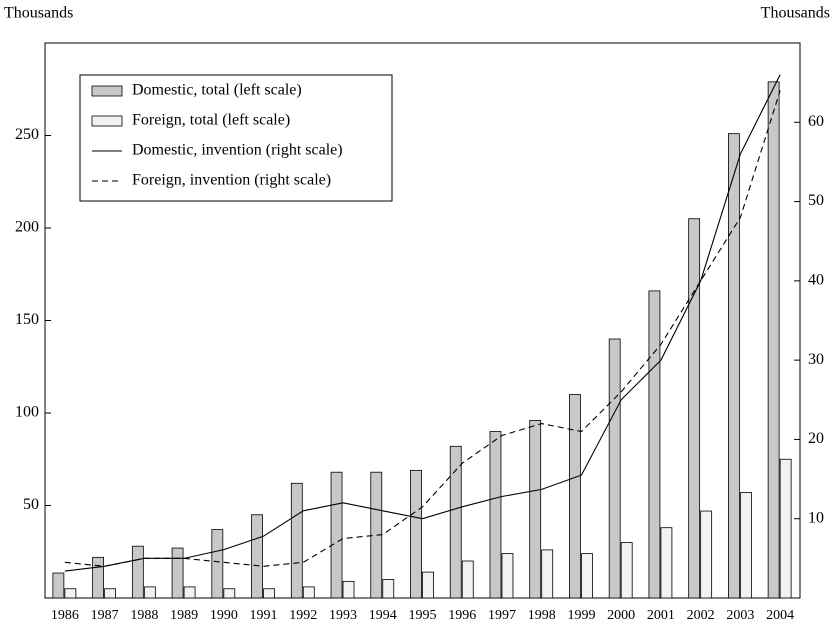  What do you see at coordinates (38, 13) in the screenshot?
I see `y-axis-label: Thousands` at bounding box center [38, 13].